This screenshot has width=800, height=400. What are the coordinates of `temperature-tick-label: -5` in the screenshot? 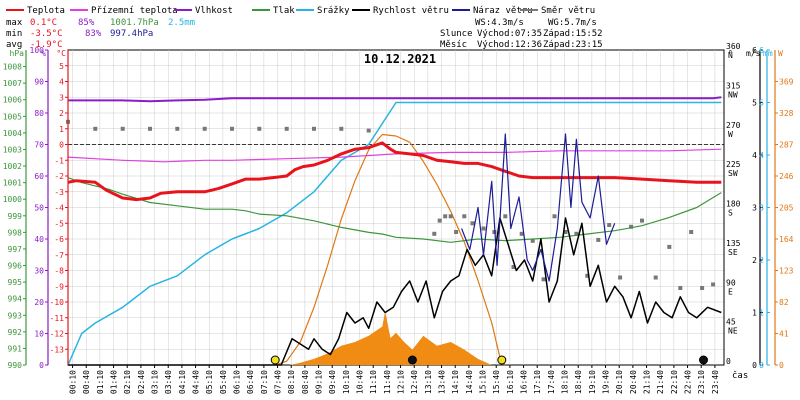 It's located at (59, 223).